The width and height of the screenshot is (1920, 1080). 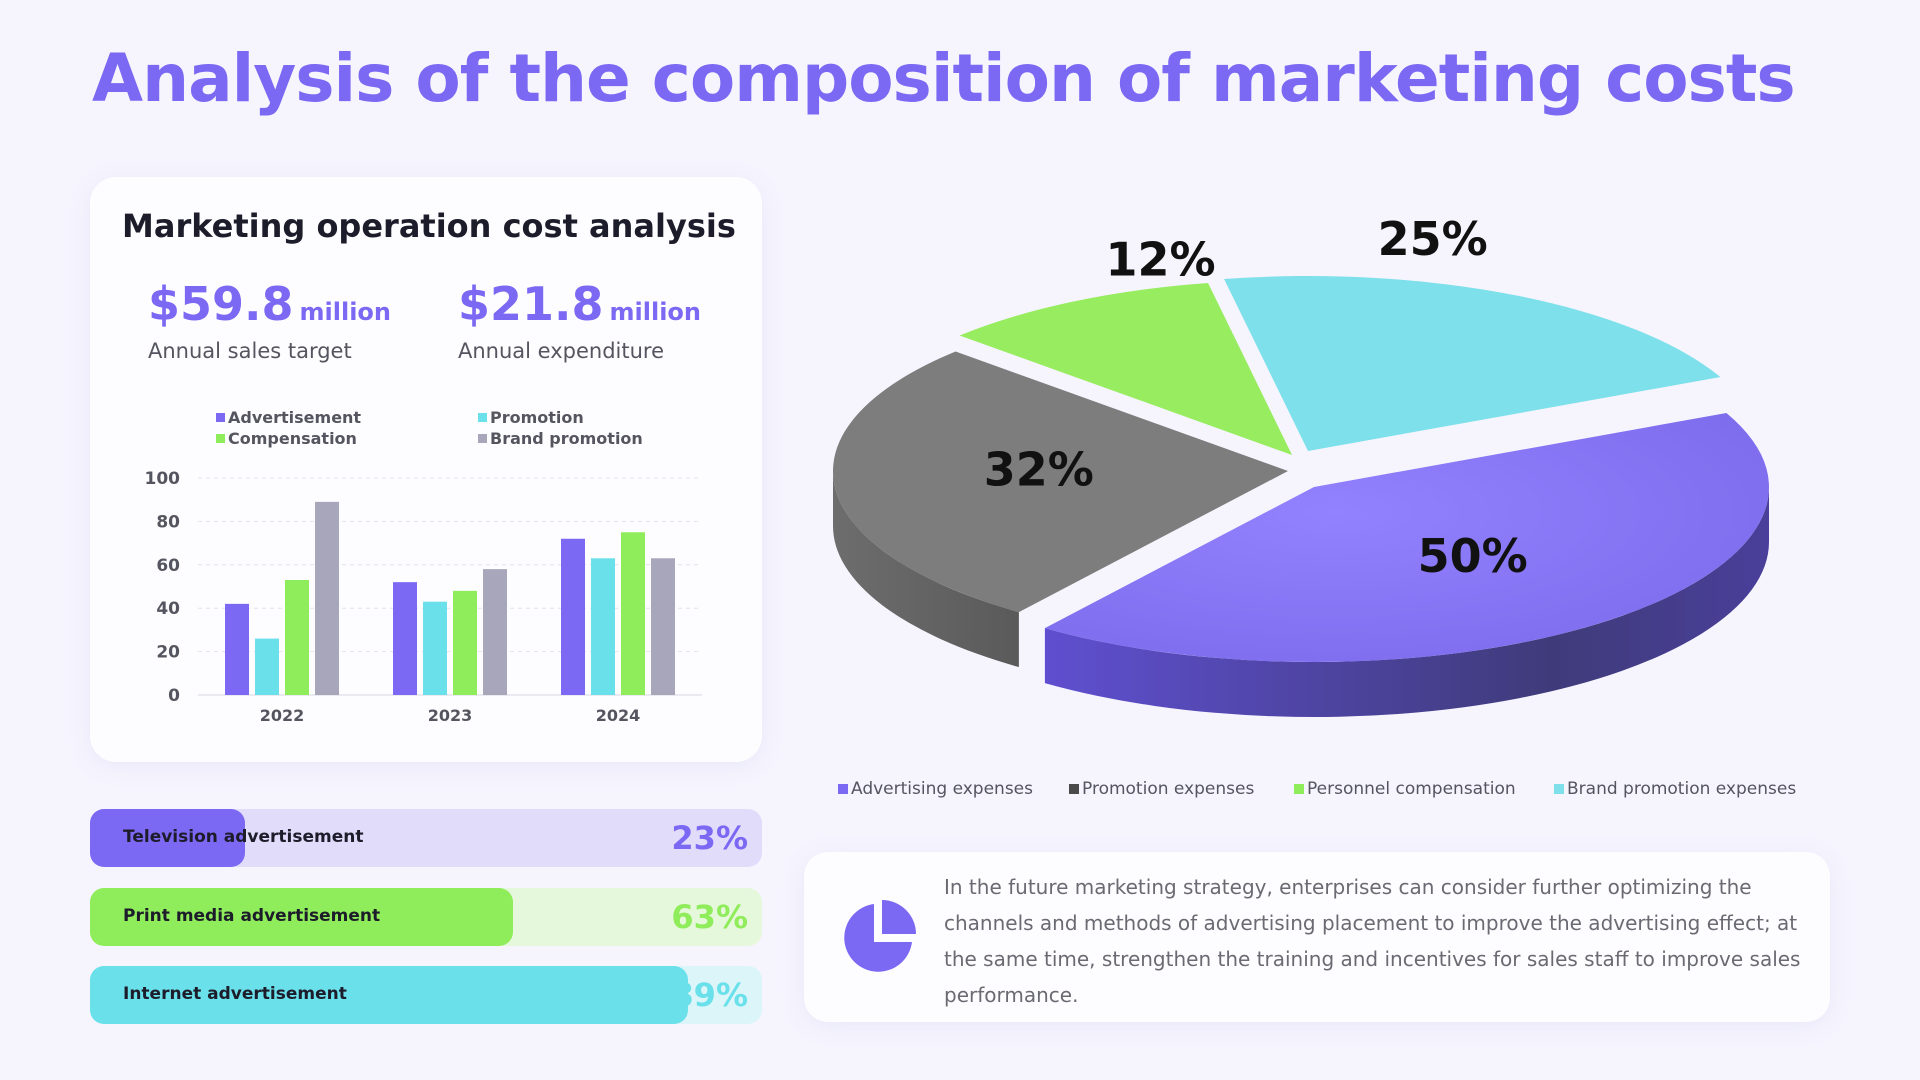 I want to click on legend-label: Personnel compensation, so click(x=1411, y=789).